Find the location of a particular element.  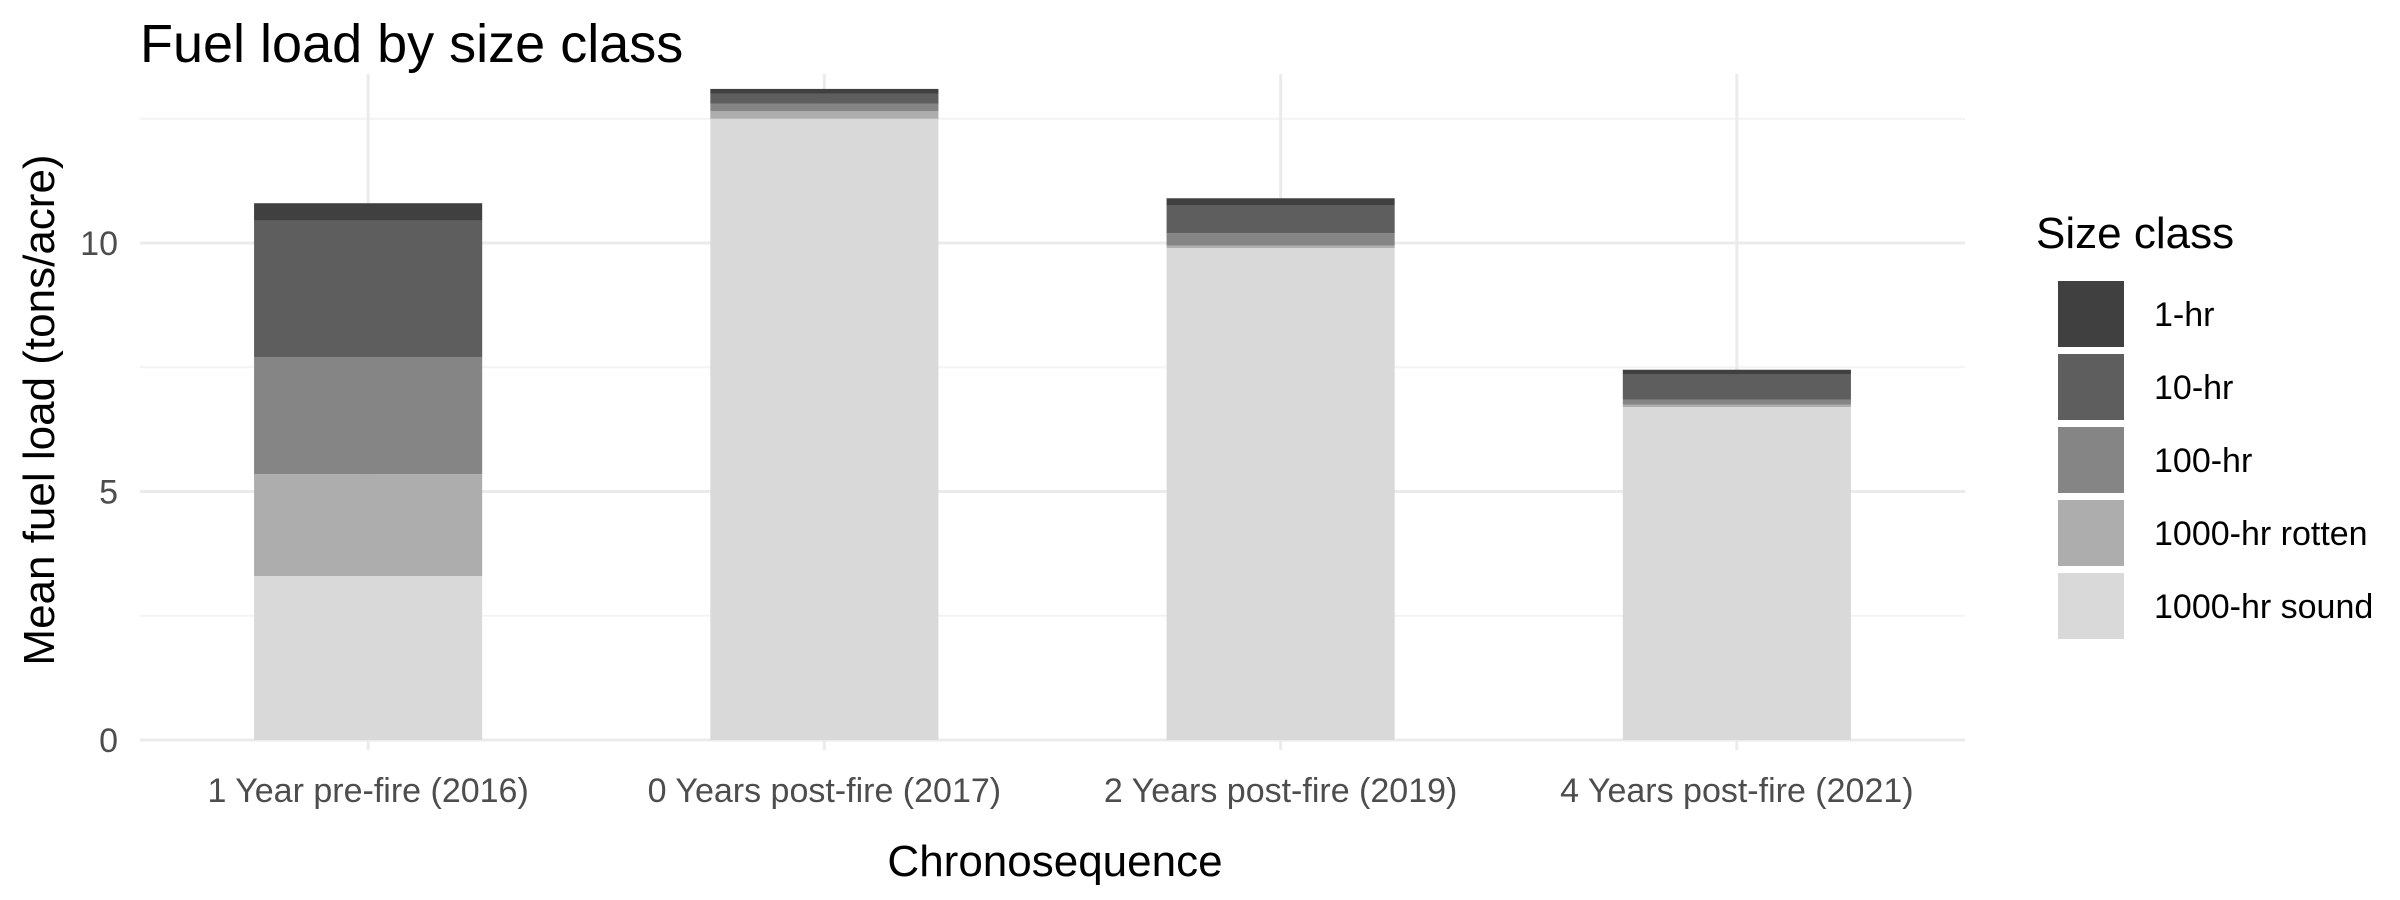

x-axis-title: Chronosequence is located at coordinates (1054, 861).